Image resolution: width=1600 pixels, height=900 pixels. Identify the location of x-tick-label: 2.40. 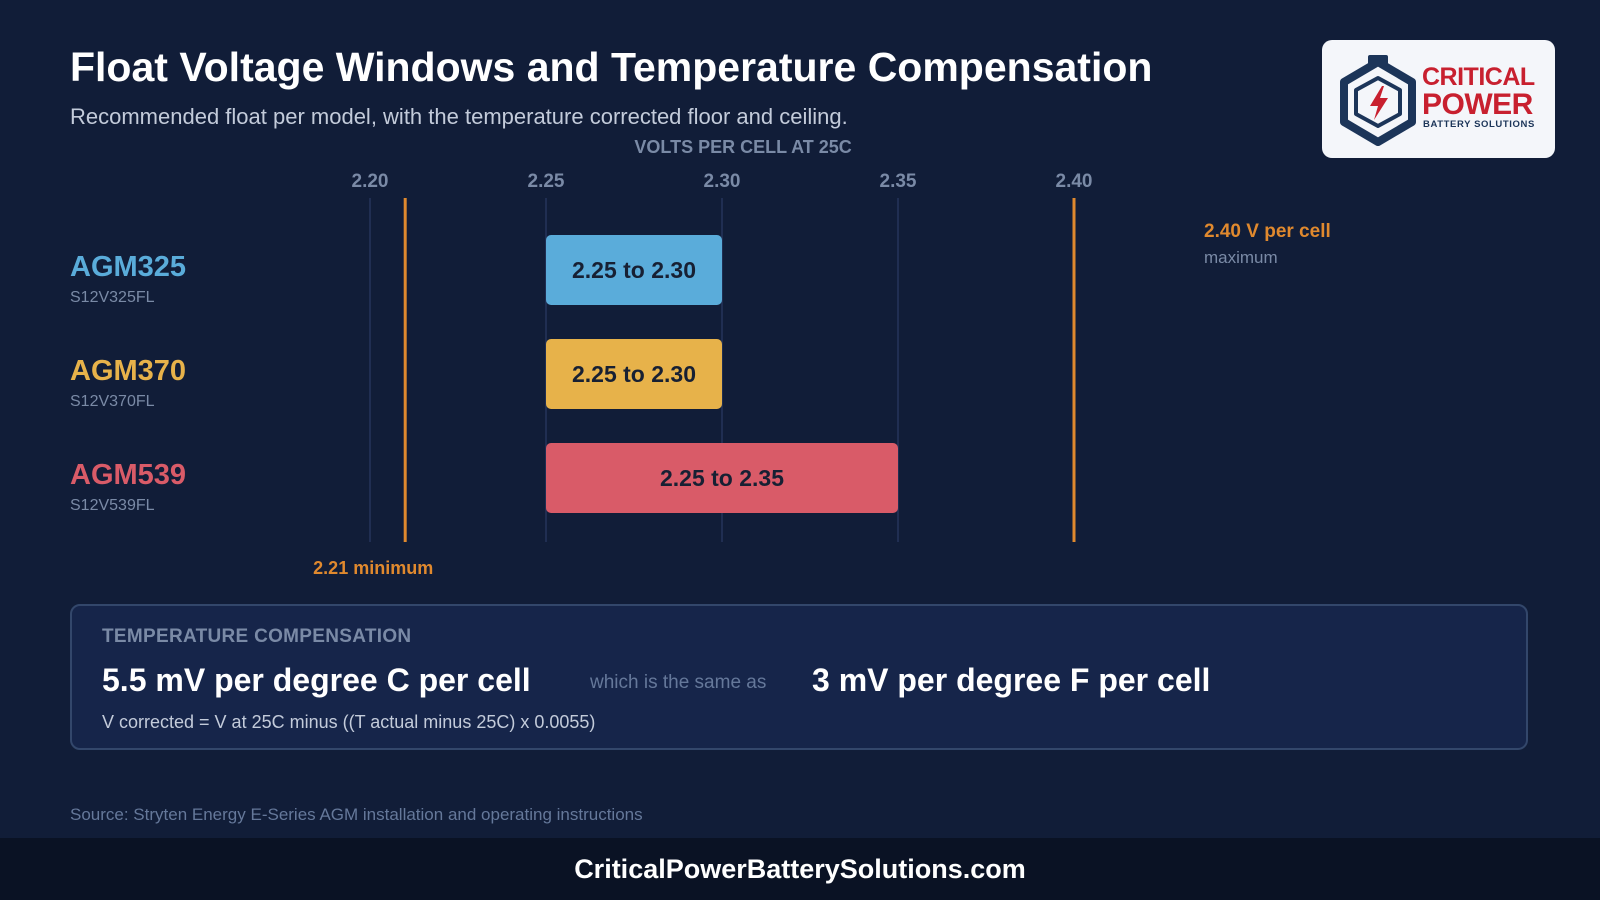
(1074, 181).